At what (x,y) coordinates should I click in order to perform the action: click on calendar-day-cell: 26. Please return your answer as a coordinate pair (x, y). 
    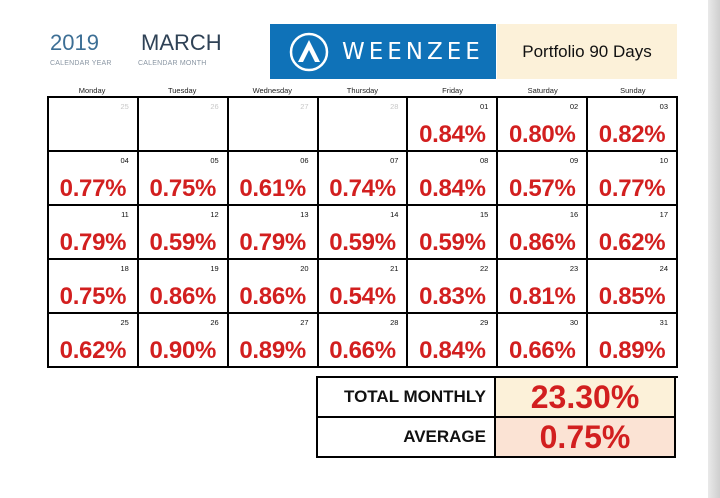
    Looking at the image, I should click on (183, 125).